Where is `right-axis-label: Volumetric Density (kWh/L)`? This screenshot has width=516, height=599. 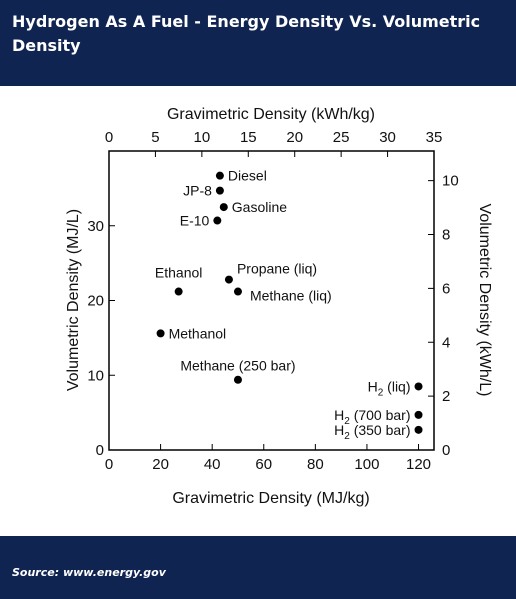
right-axis-label: Volumetric Density (kWh/L) is located at coordinates (484, 300).